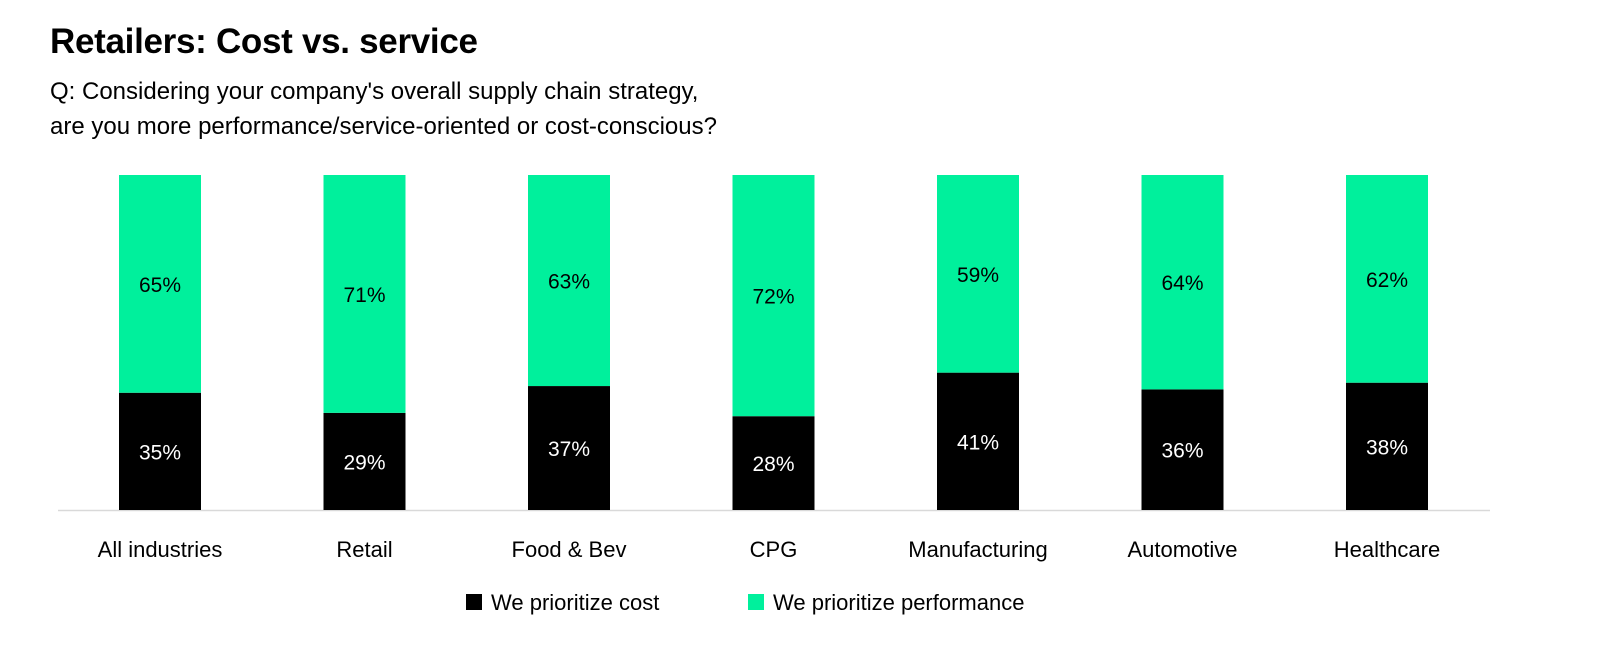  I want to click on data-label: 59%, so click(978, 275).